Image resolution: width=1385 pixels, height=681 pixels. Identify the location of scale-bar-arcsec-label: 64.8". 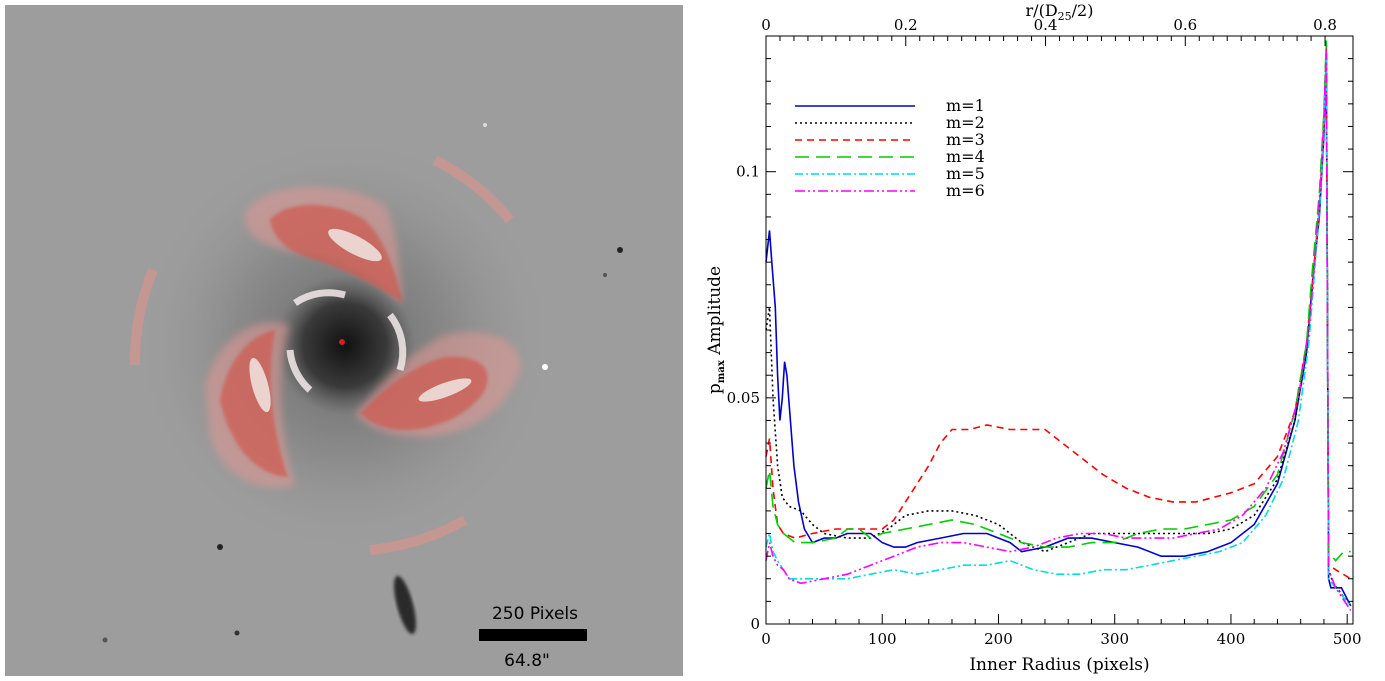
(527, 661).